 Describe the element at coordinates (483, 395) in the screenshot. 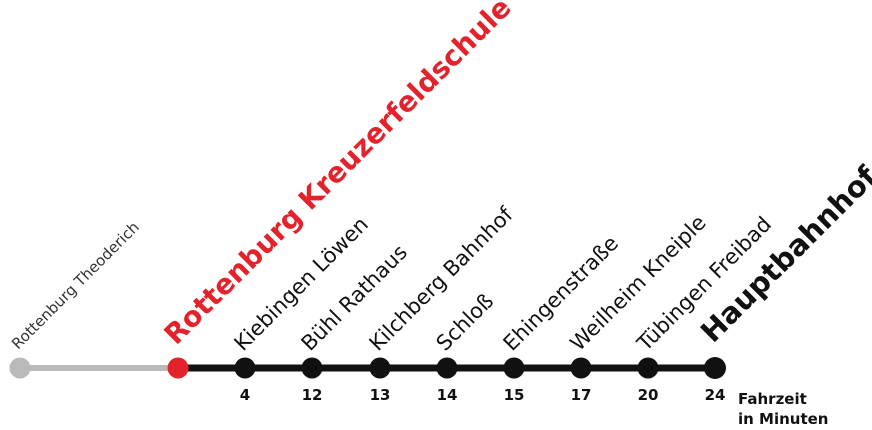

I see `travel-times: 4 12 13 14 15 17 20 24` at that location.